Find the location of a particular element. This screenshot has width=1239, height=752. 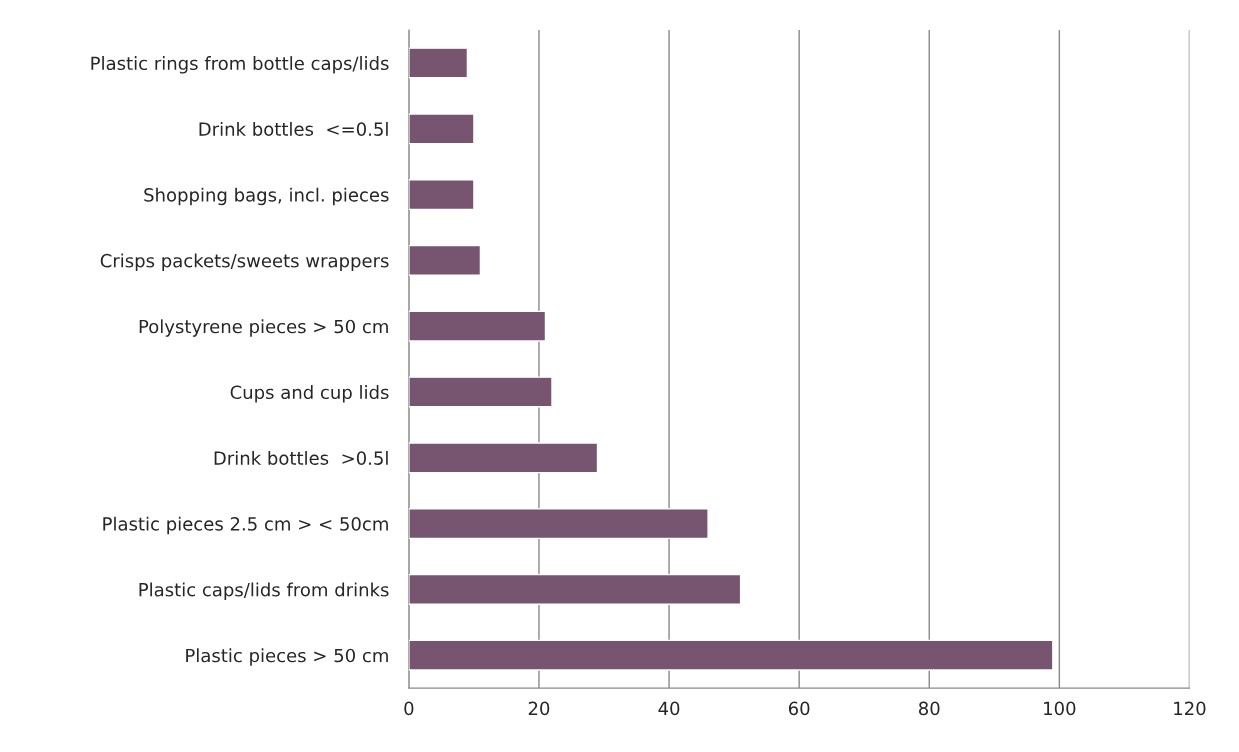

y-tick-label: Cups and cup lids is located at coordinates (309, 394).